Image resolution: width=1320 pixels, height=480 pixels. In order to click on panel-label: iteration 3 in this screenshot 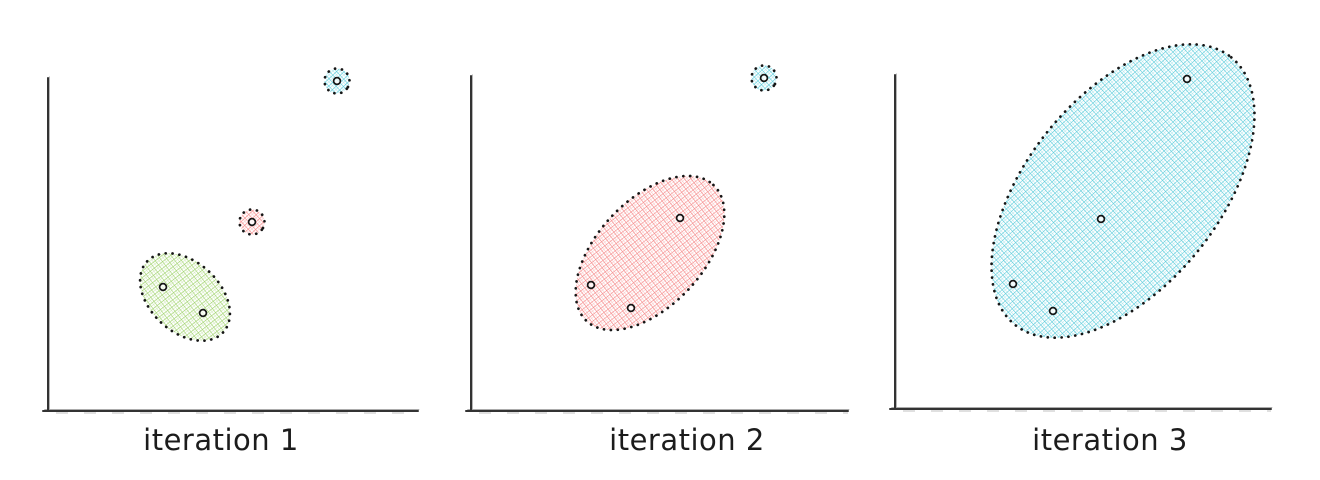, I will do `click(1110, 440)`.